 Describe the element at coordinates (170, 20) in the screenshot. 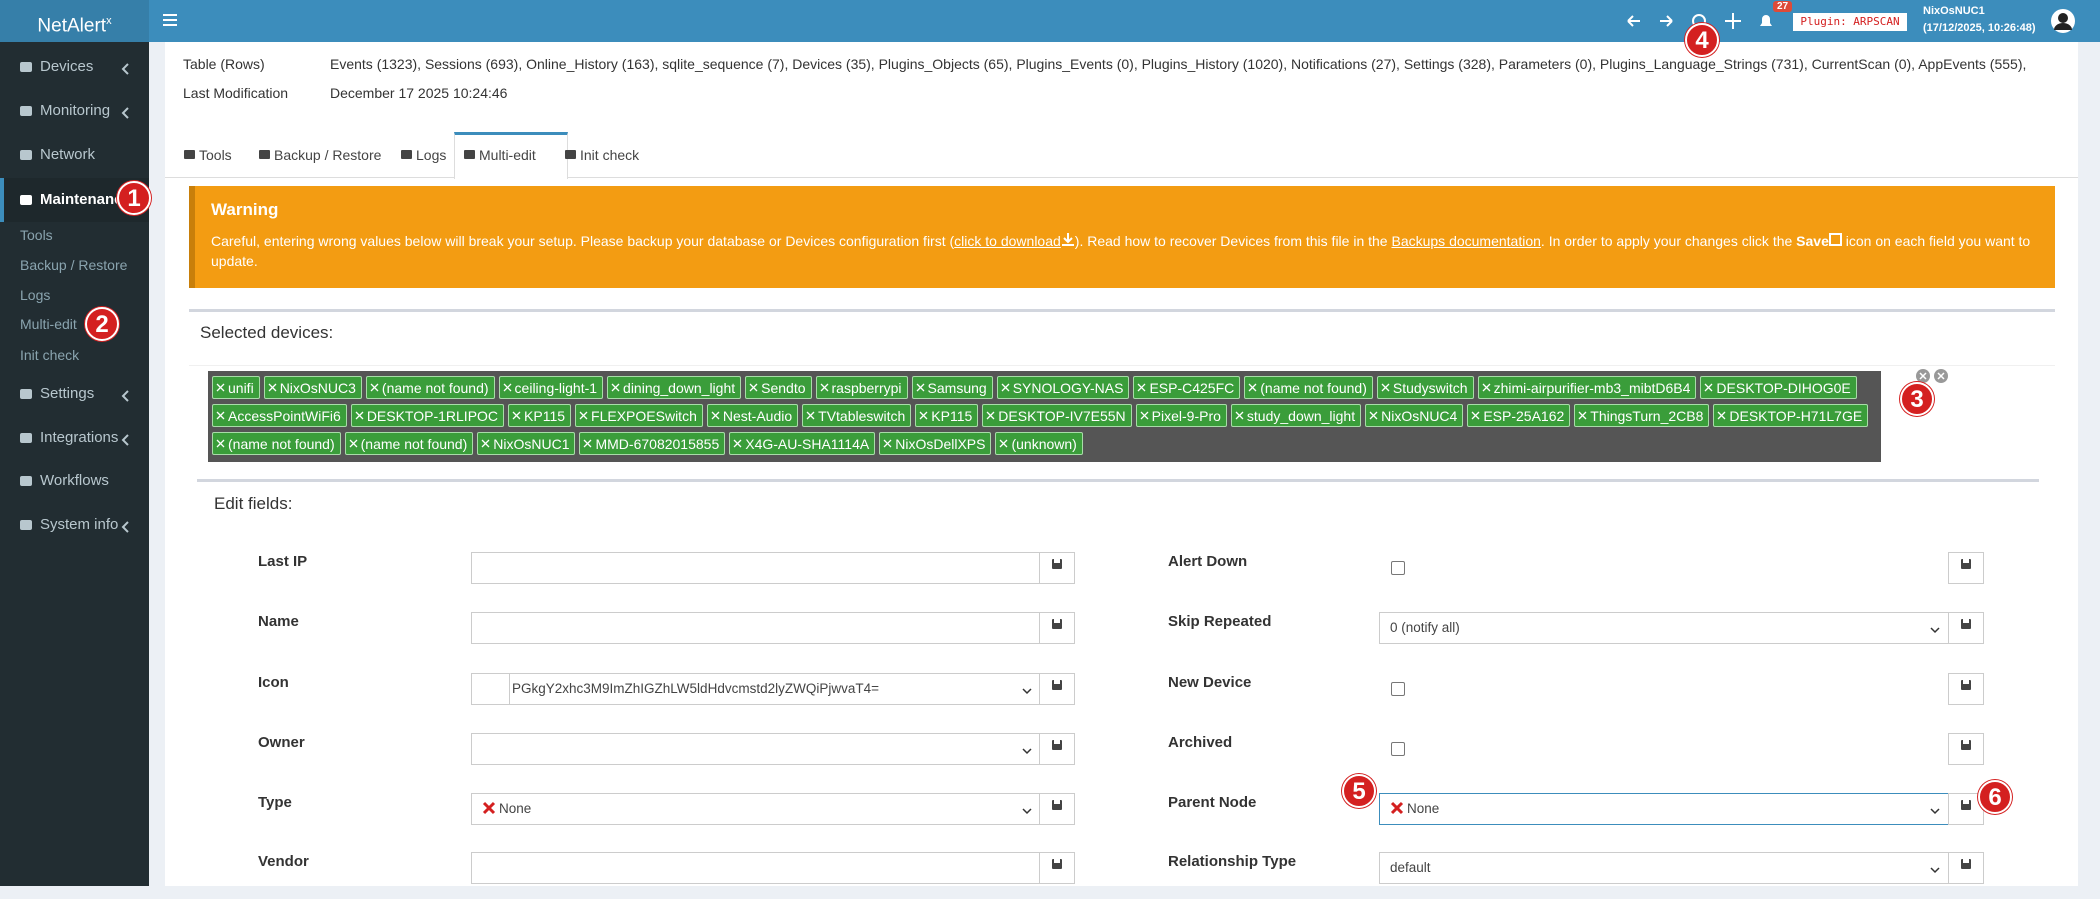

I see `menu-toggle` at that location.